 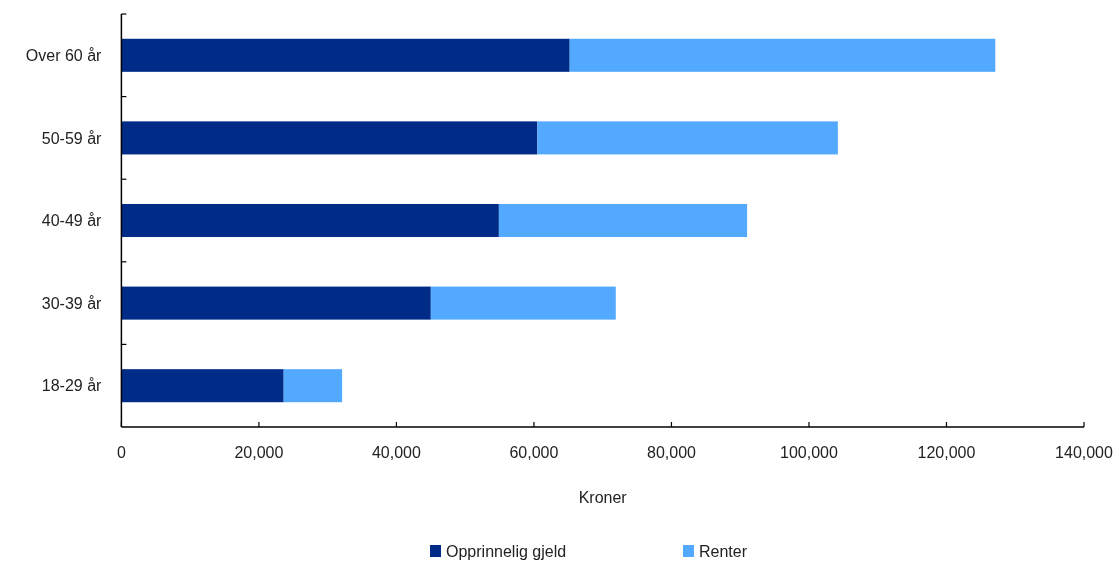 I want to click on x-tick-label: 100,000, so click(x=809, y=452).